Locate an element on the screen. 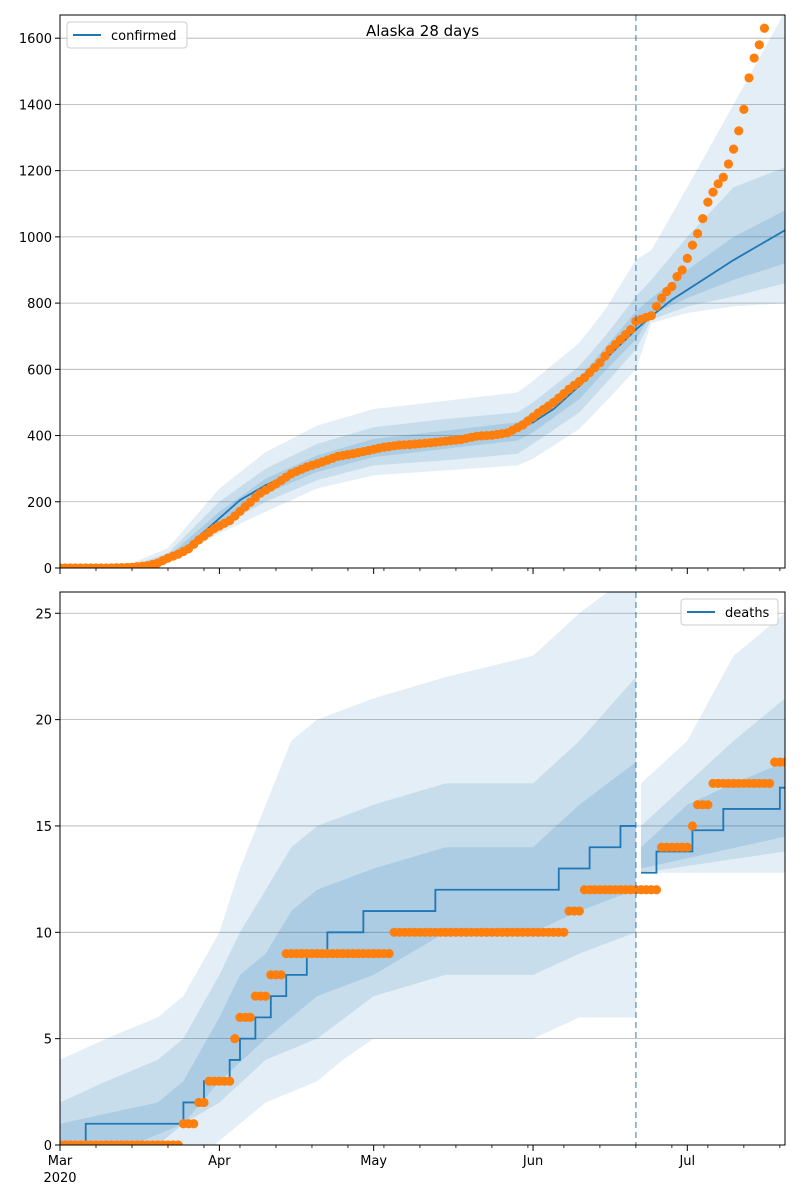 Image resolution: width=800 pixels, height=1204 pixels. y-tick-label: 20 is located at coordinates (43, 721).